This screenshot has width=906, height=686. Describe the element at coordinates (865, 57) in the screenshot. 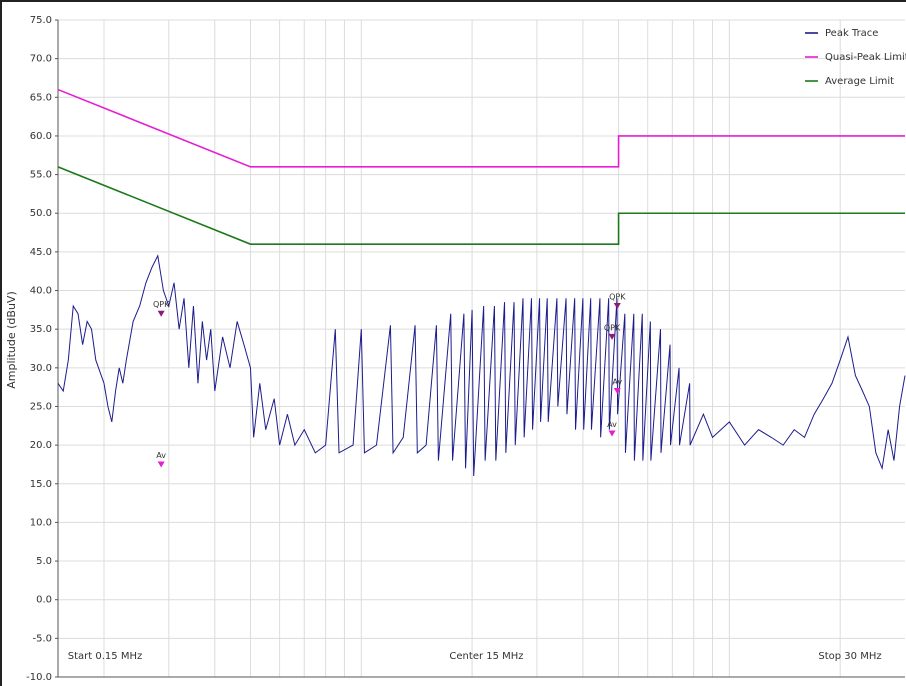

I see `legend-label: Quasi-Peak Limit` at that location.